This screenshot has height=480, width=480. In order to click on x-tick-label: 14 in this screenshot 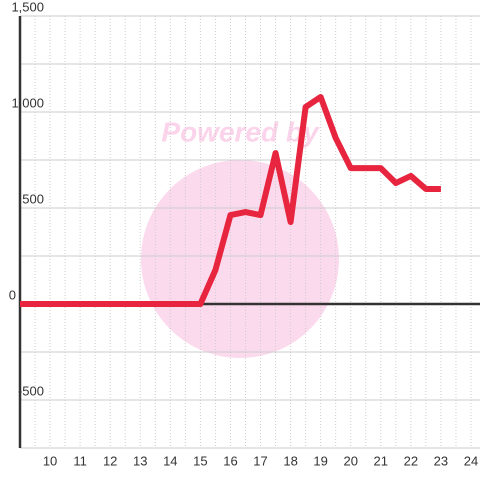, I will do `click(170, 460)`.